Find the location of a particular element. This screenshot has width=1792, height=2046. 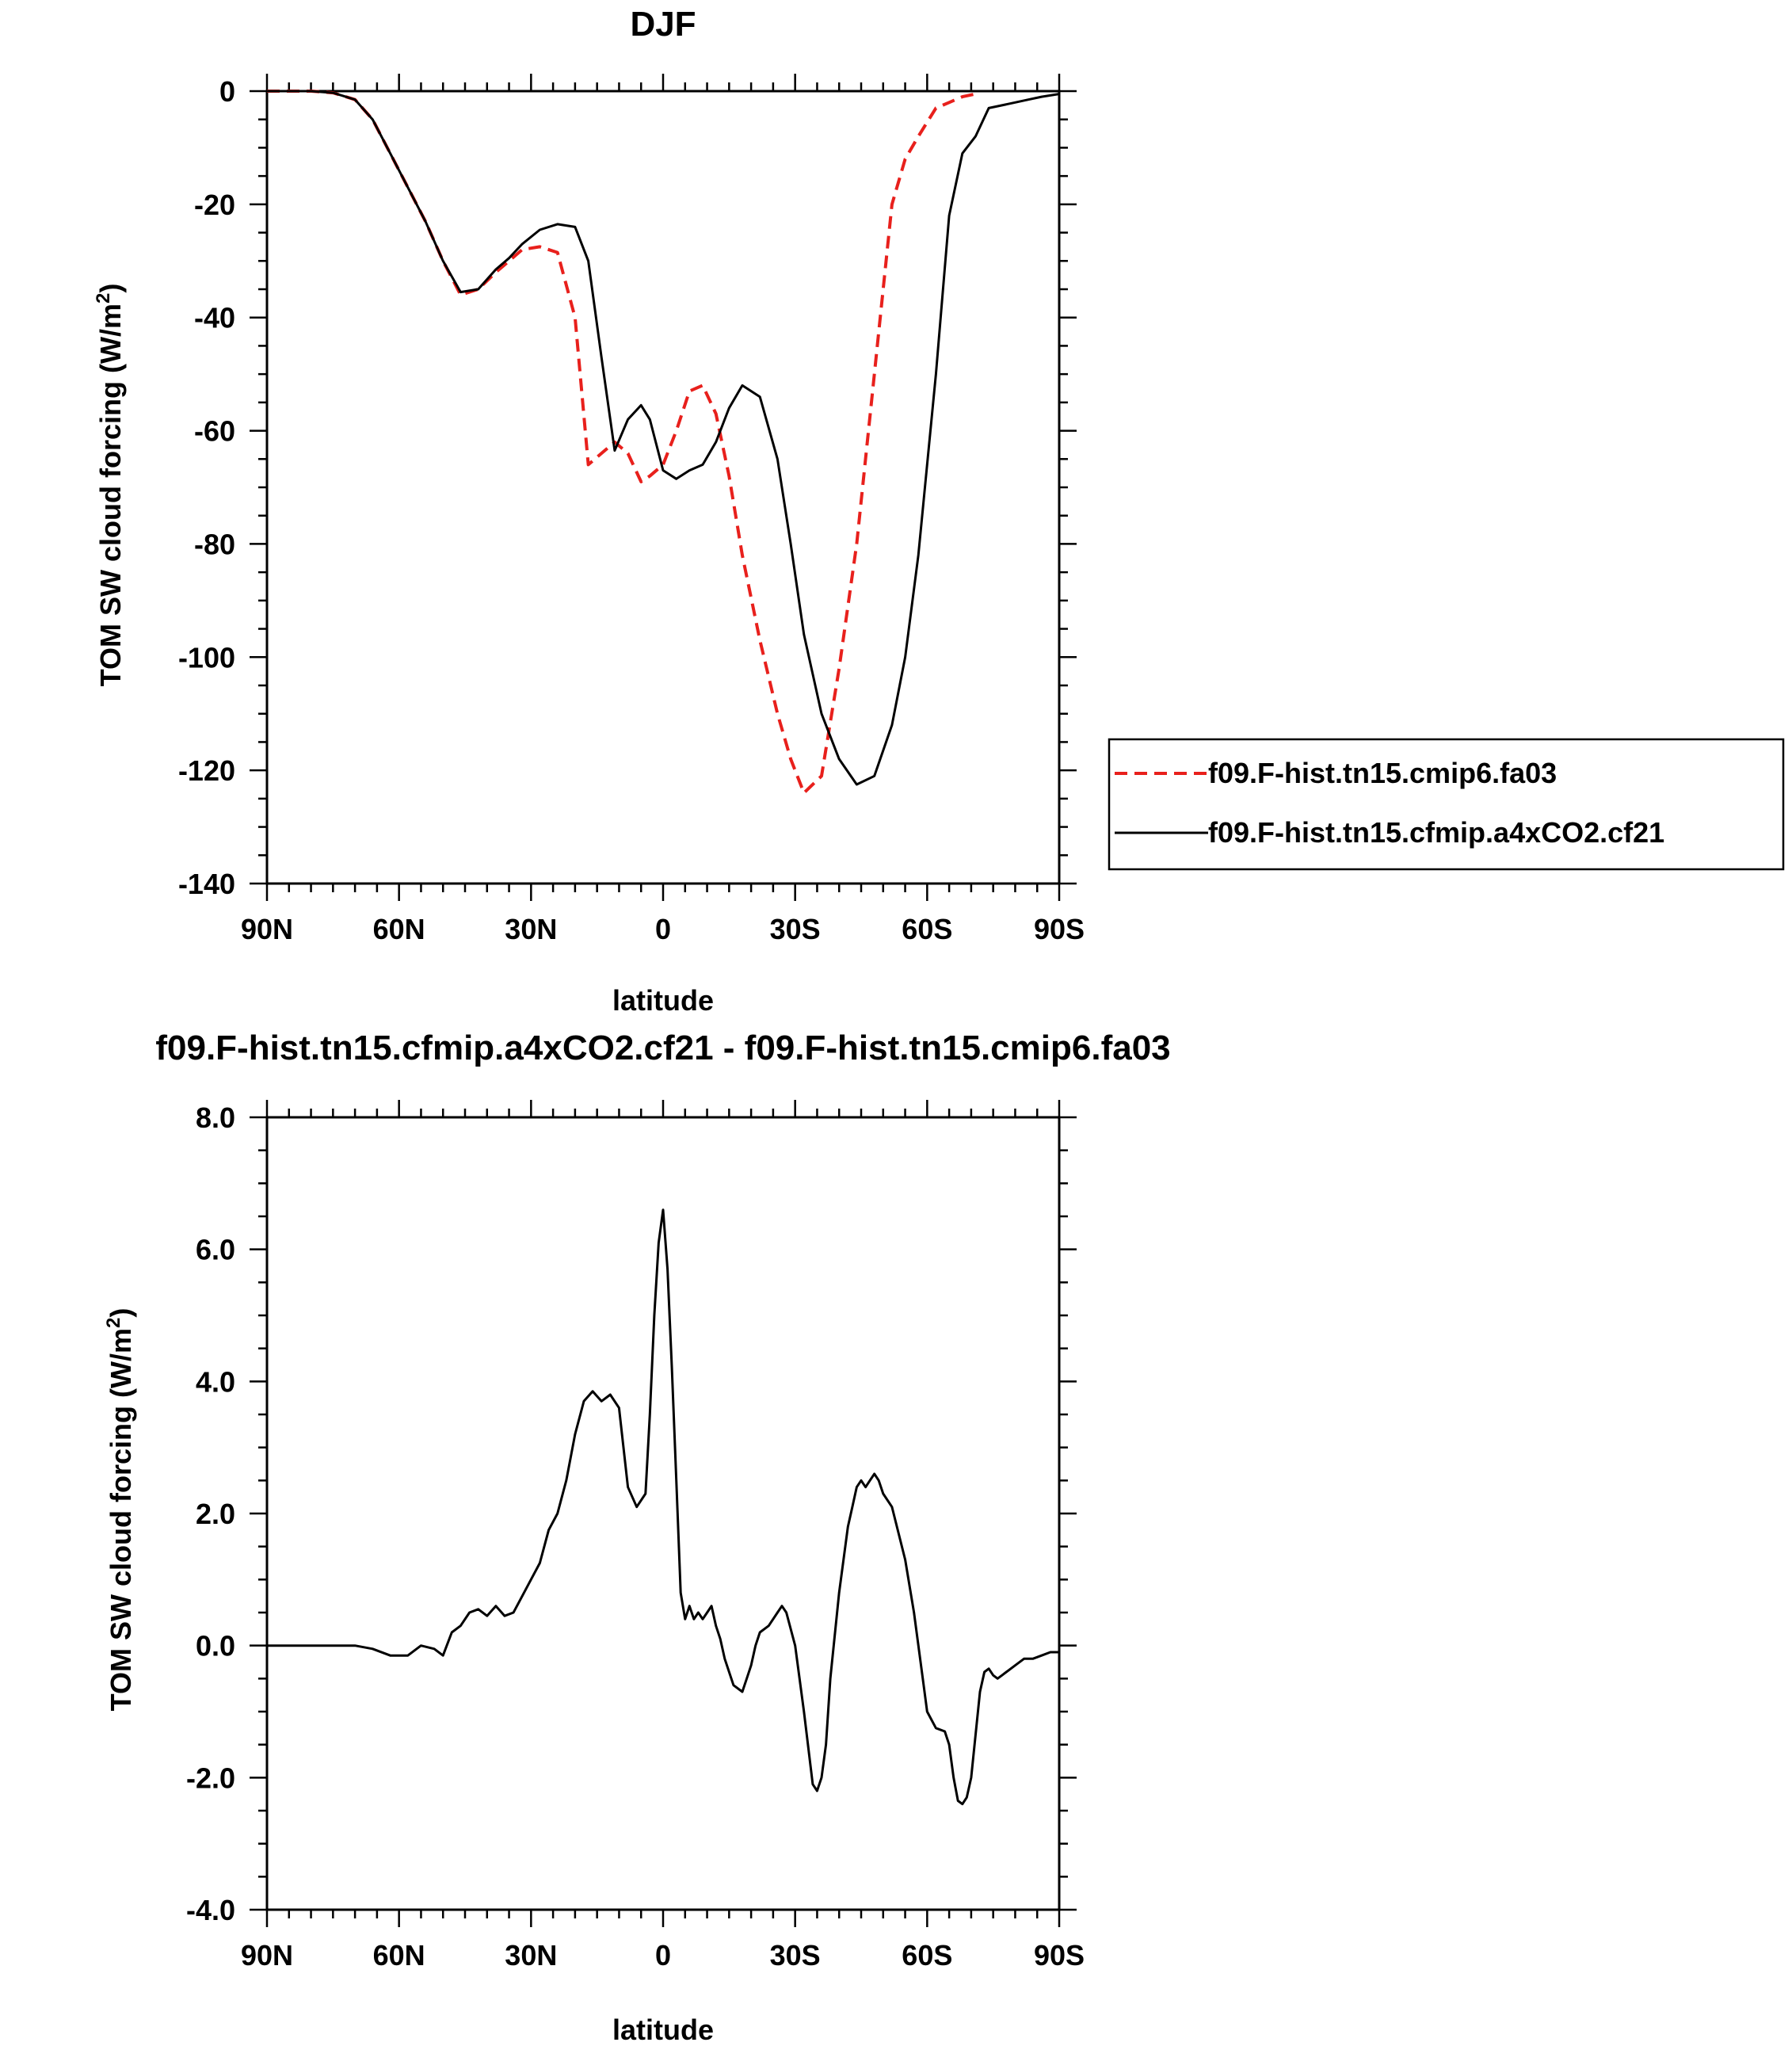

top-x-tick-label: 0 is located at coordinates (663, 929).